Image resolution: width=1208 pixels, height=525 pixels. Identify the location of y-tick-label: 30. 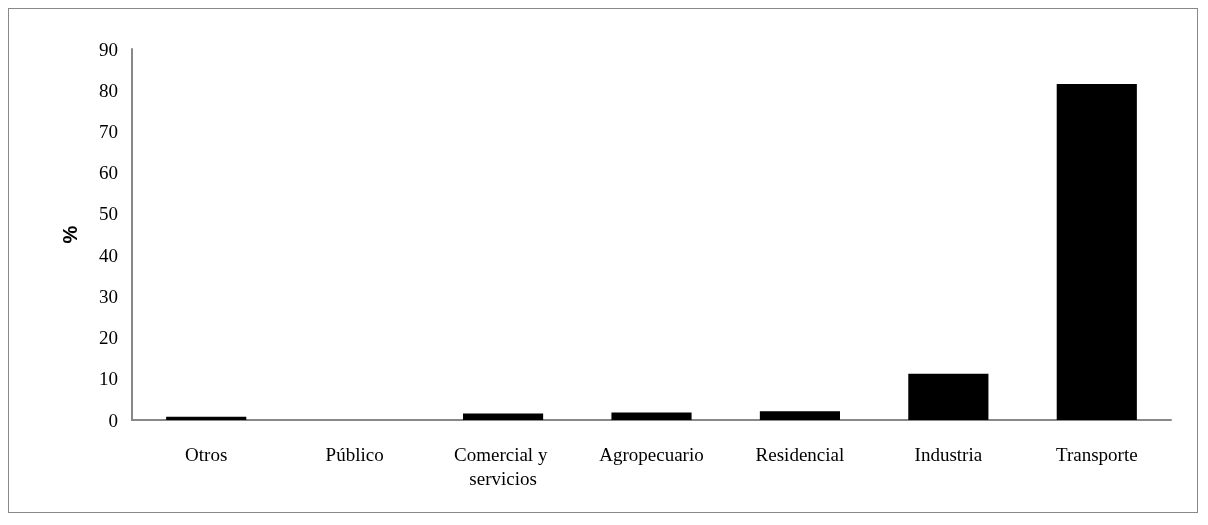
(108, 296).